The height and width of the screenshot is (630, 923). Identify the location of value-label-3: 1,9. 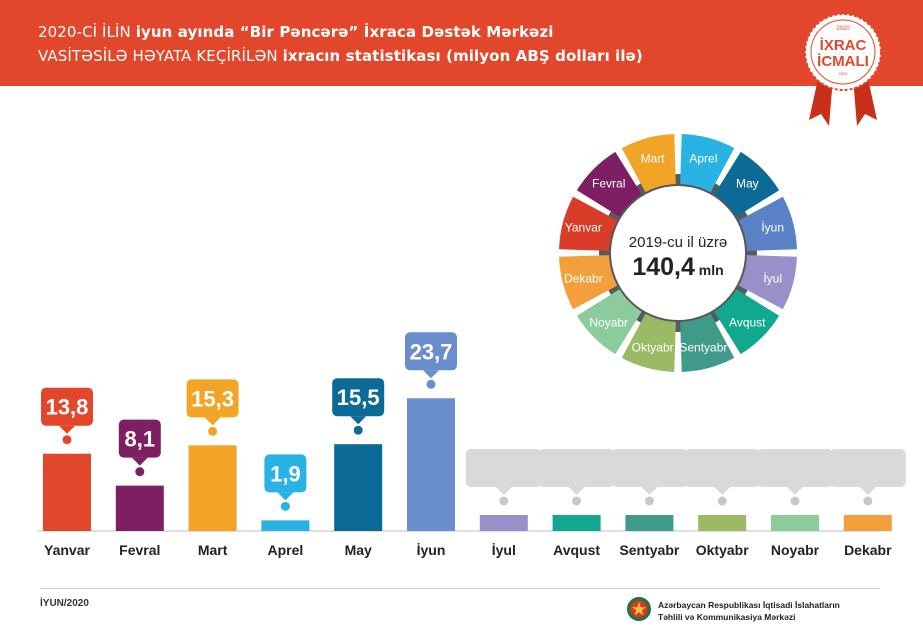
(285, 473).